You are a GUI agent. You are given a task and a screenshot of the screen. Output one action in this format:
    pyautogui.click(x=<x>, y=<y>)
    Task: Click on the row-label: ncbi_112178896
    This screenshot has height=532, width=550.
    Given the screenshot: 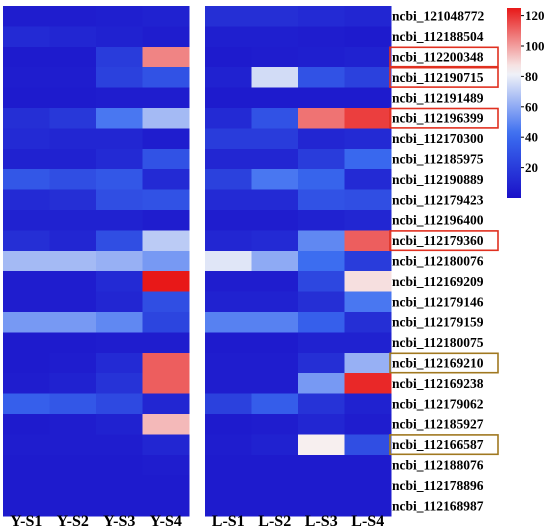 What is the action you would take?
    pyautogui.click(x=438, y=485)
    